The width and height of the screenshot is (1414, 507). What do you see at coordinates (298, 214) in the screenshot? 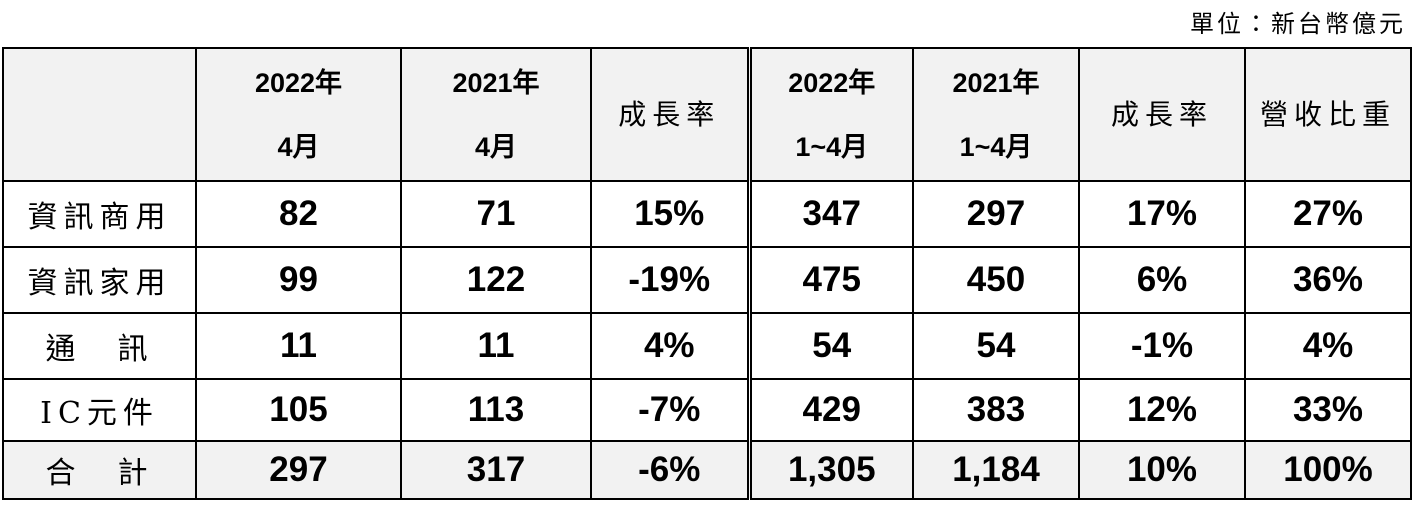
I see `cell: 82` at bounding box center [298, 214].